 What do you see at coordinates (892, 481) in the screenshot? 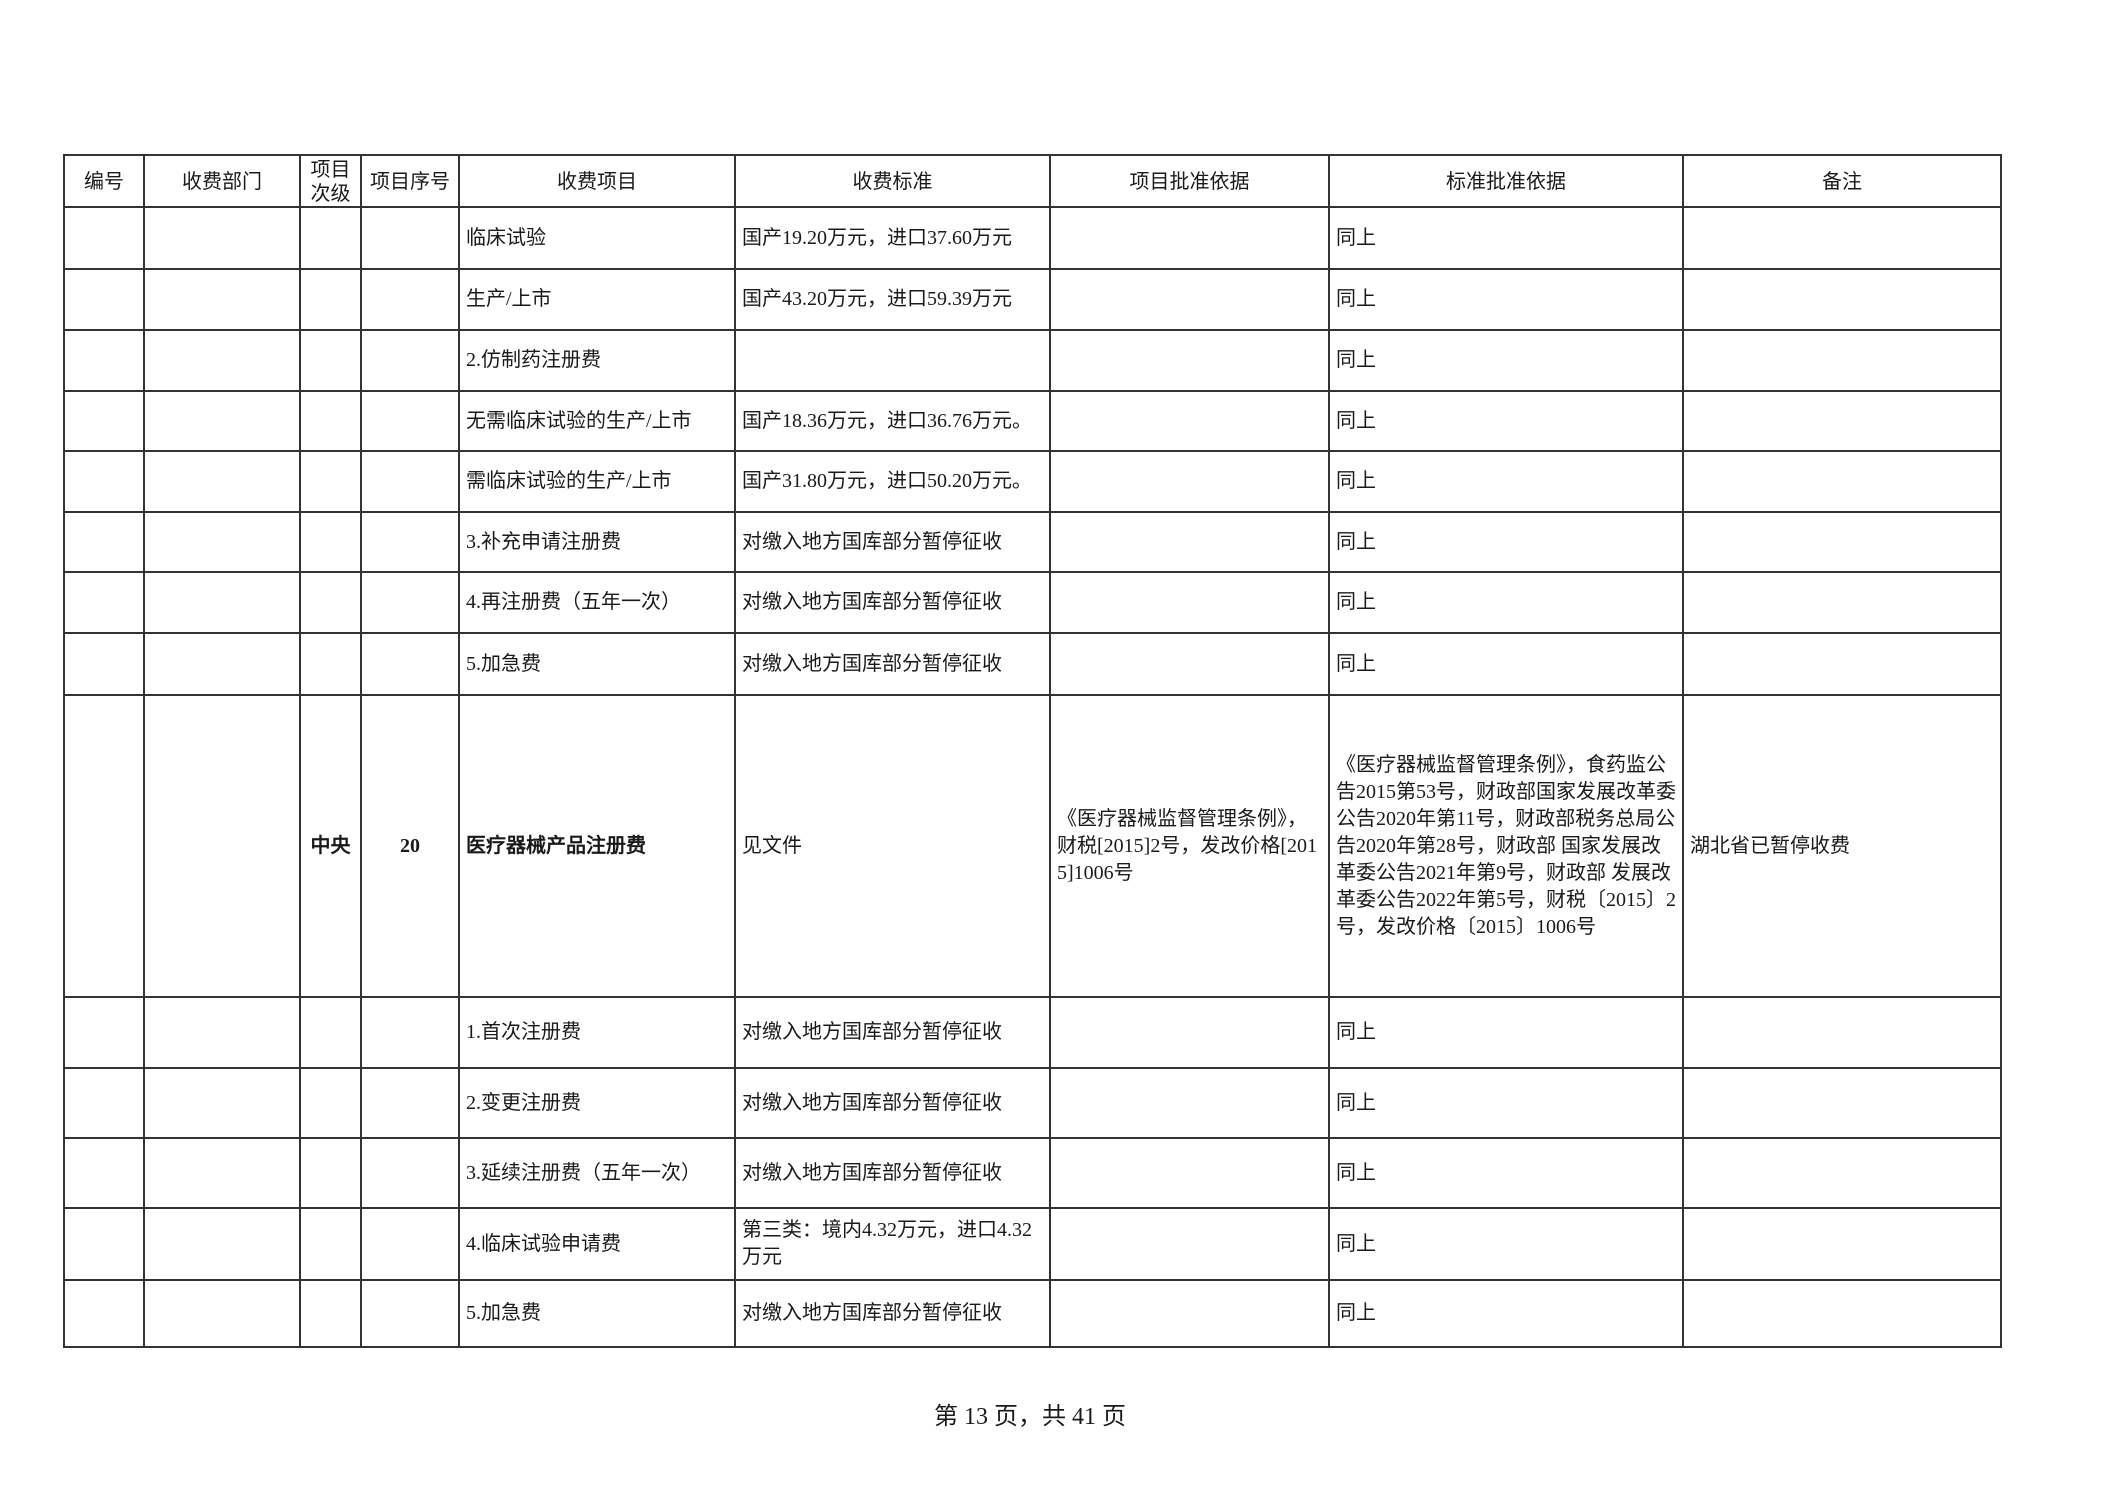
I see `cell-standard: 国产31.80万元，进口50.20万元。` at bounding box center [892, 481].